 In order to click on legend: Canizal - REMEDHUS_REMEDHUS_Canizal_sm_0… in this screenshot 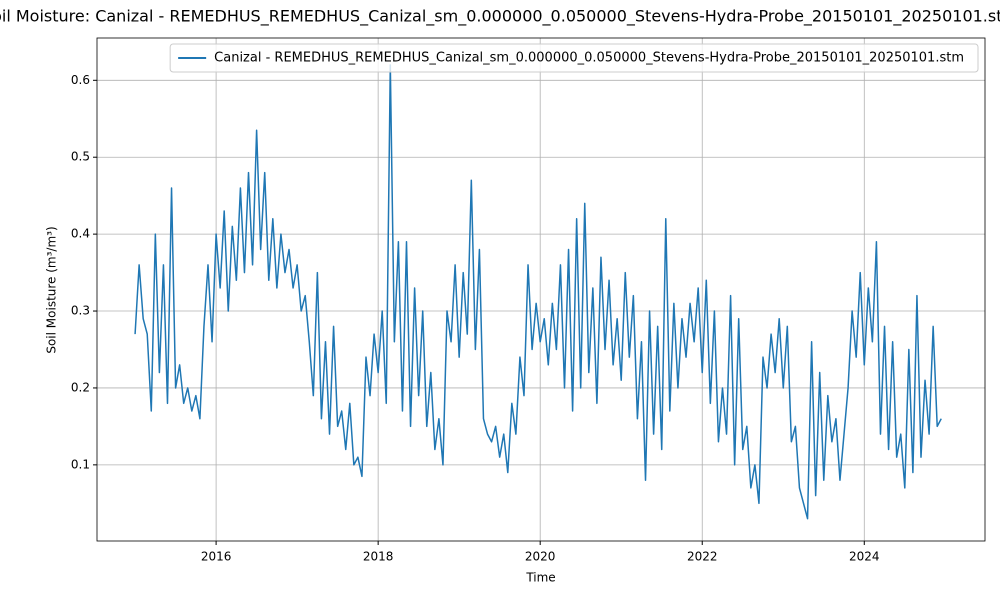, I will do `click(574, 58)`.